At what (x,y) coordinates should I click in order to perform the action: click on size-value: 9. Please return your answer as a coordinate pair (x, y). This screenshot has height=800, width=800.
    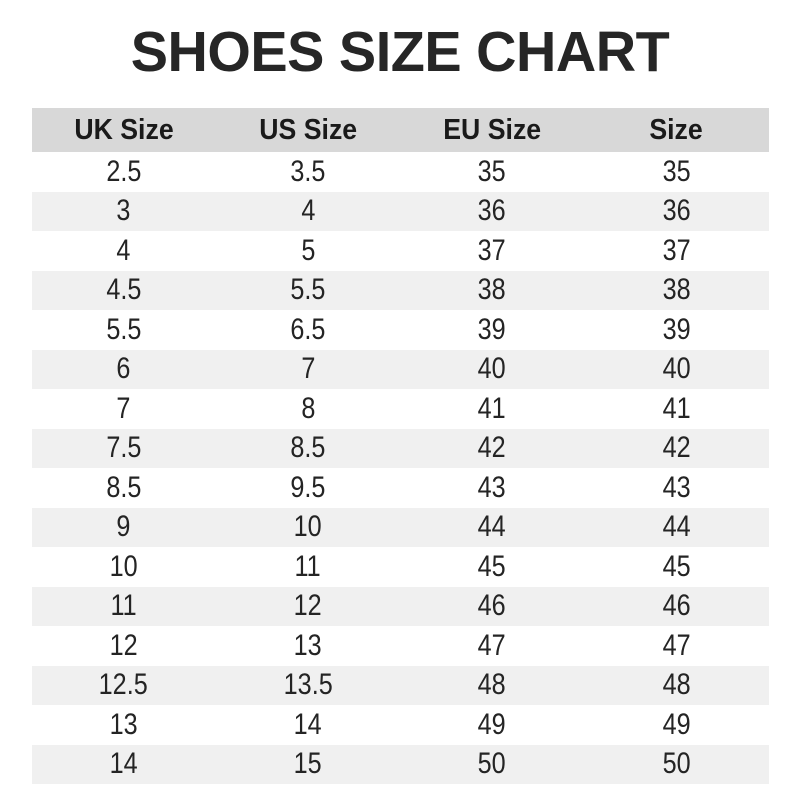
    Looking at the image, I should click on (123, 527).